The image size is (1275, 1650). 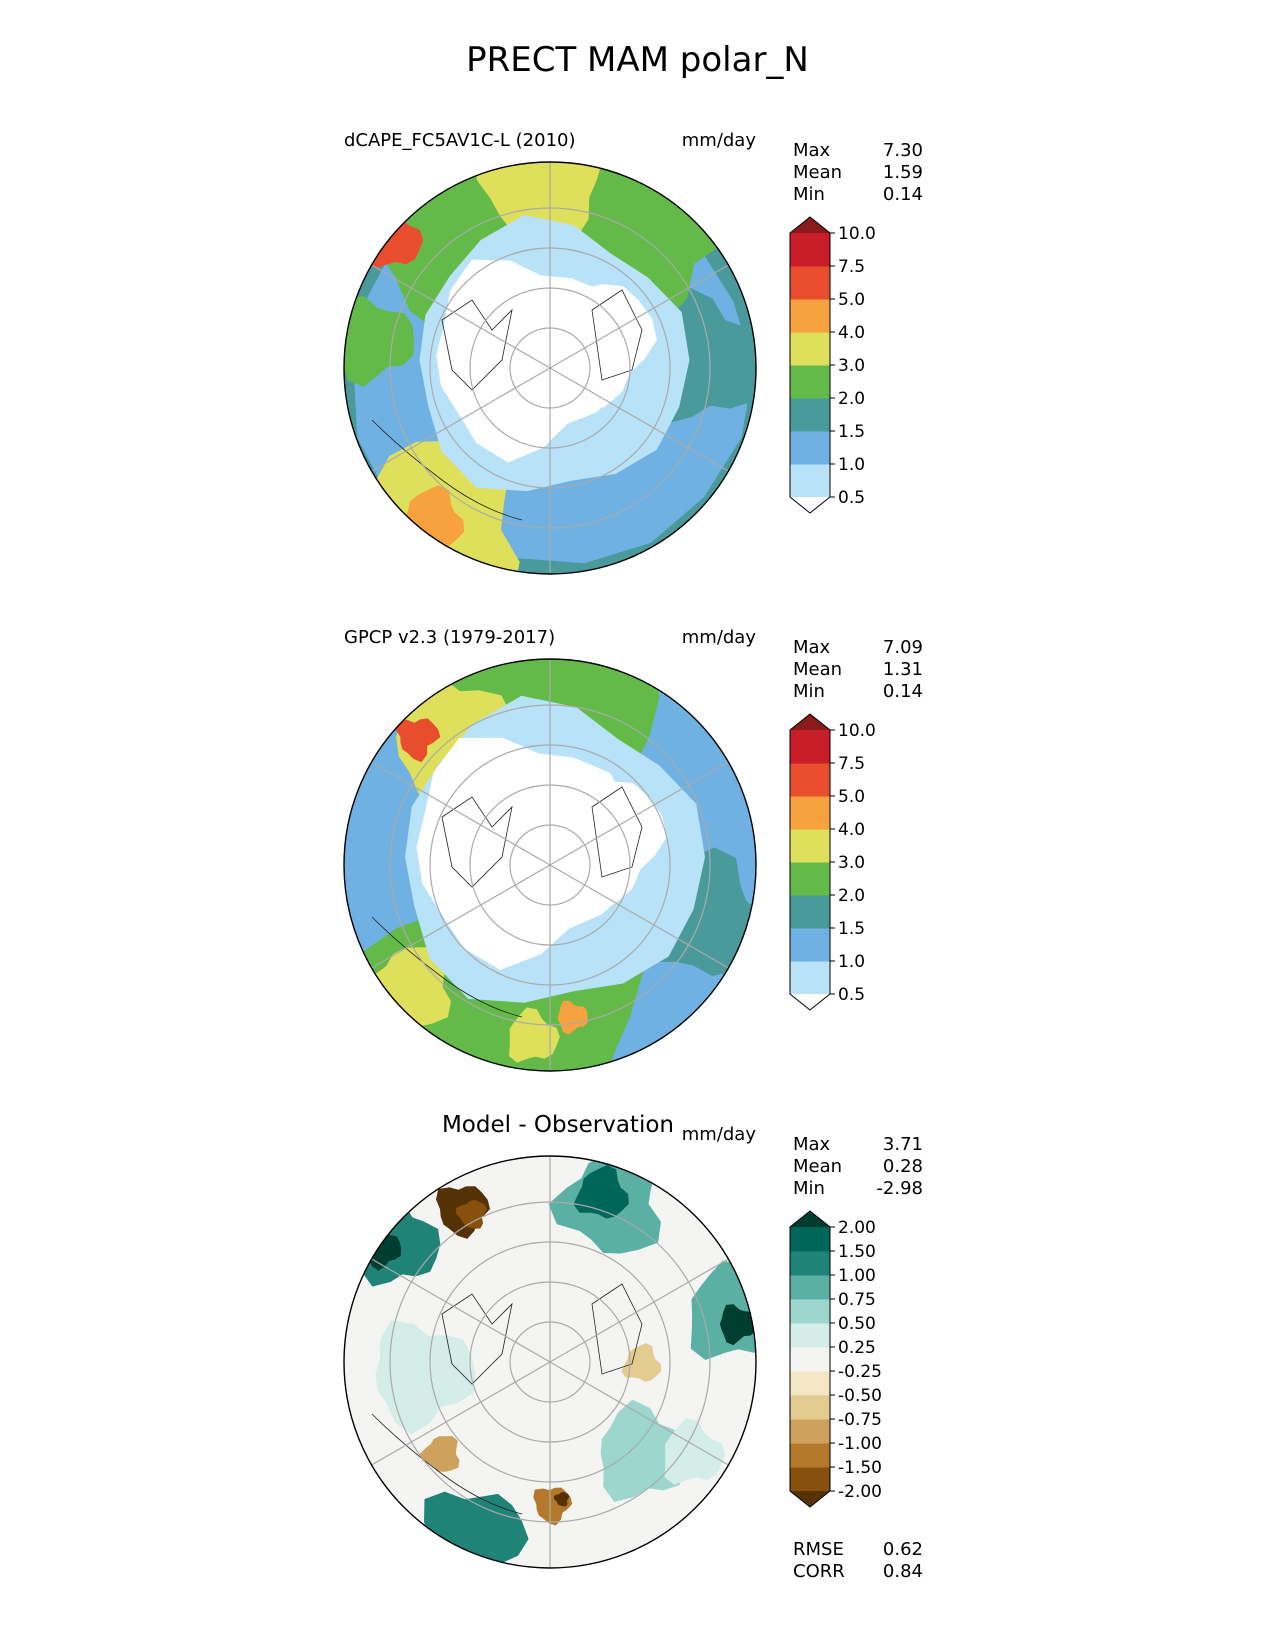 I want to click on colorbar-tick-label: -0.75, so click(x=860, y=1420).